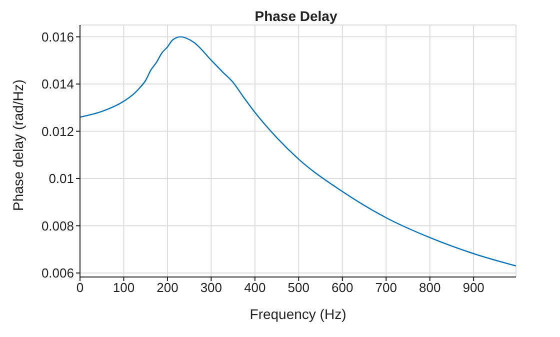 This screenshot has height=337, width=560. Describe the element at coordinates (57, 84) in the screenshot. I see `y-tick-label: 0.014` at that location.